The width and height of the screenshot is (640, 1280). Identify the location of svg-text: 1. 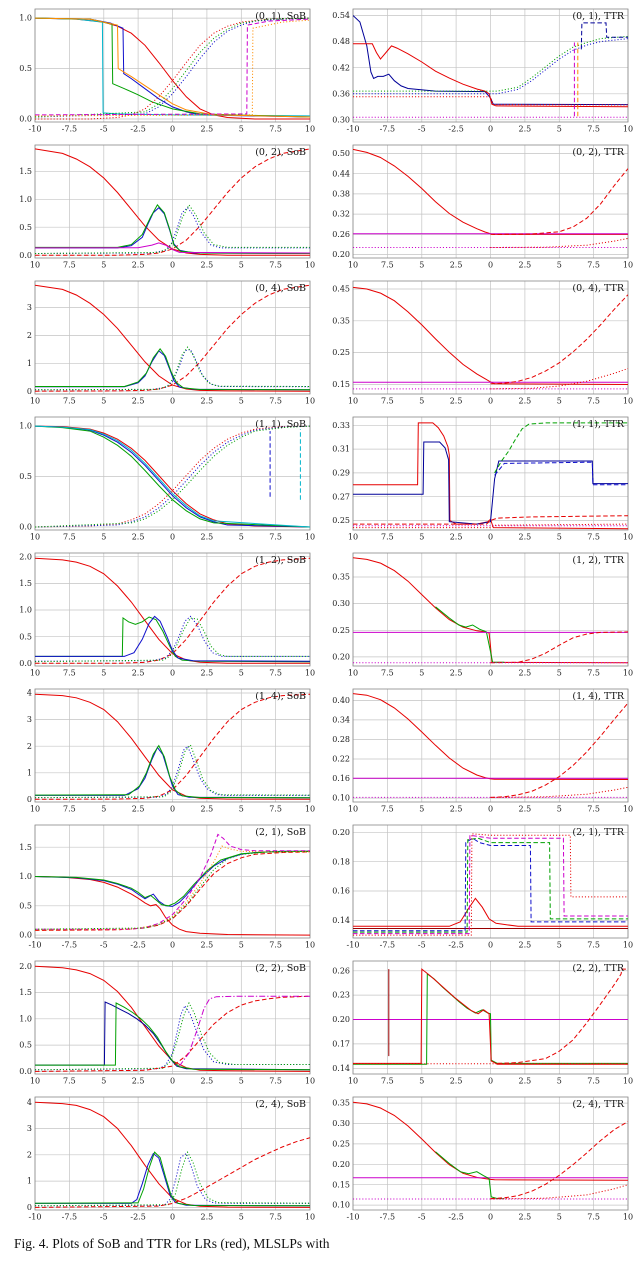
(29, 363).